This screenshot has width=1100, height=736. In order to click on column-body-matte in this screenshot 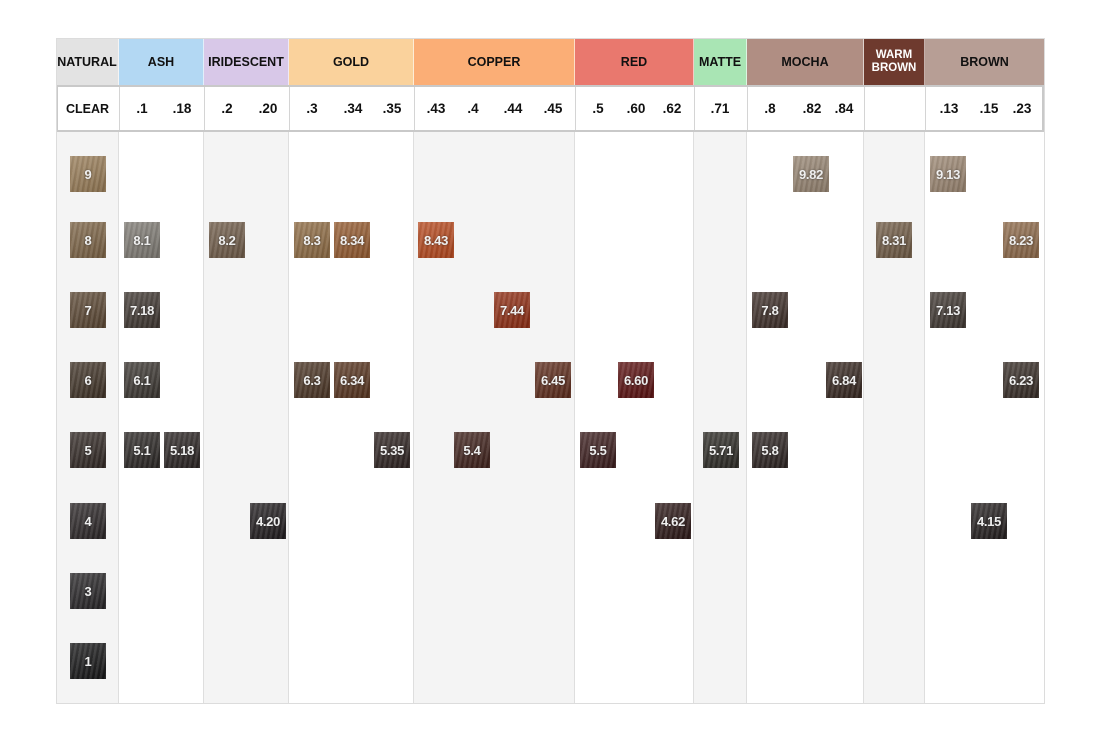, I will do `click(720, 417)`.